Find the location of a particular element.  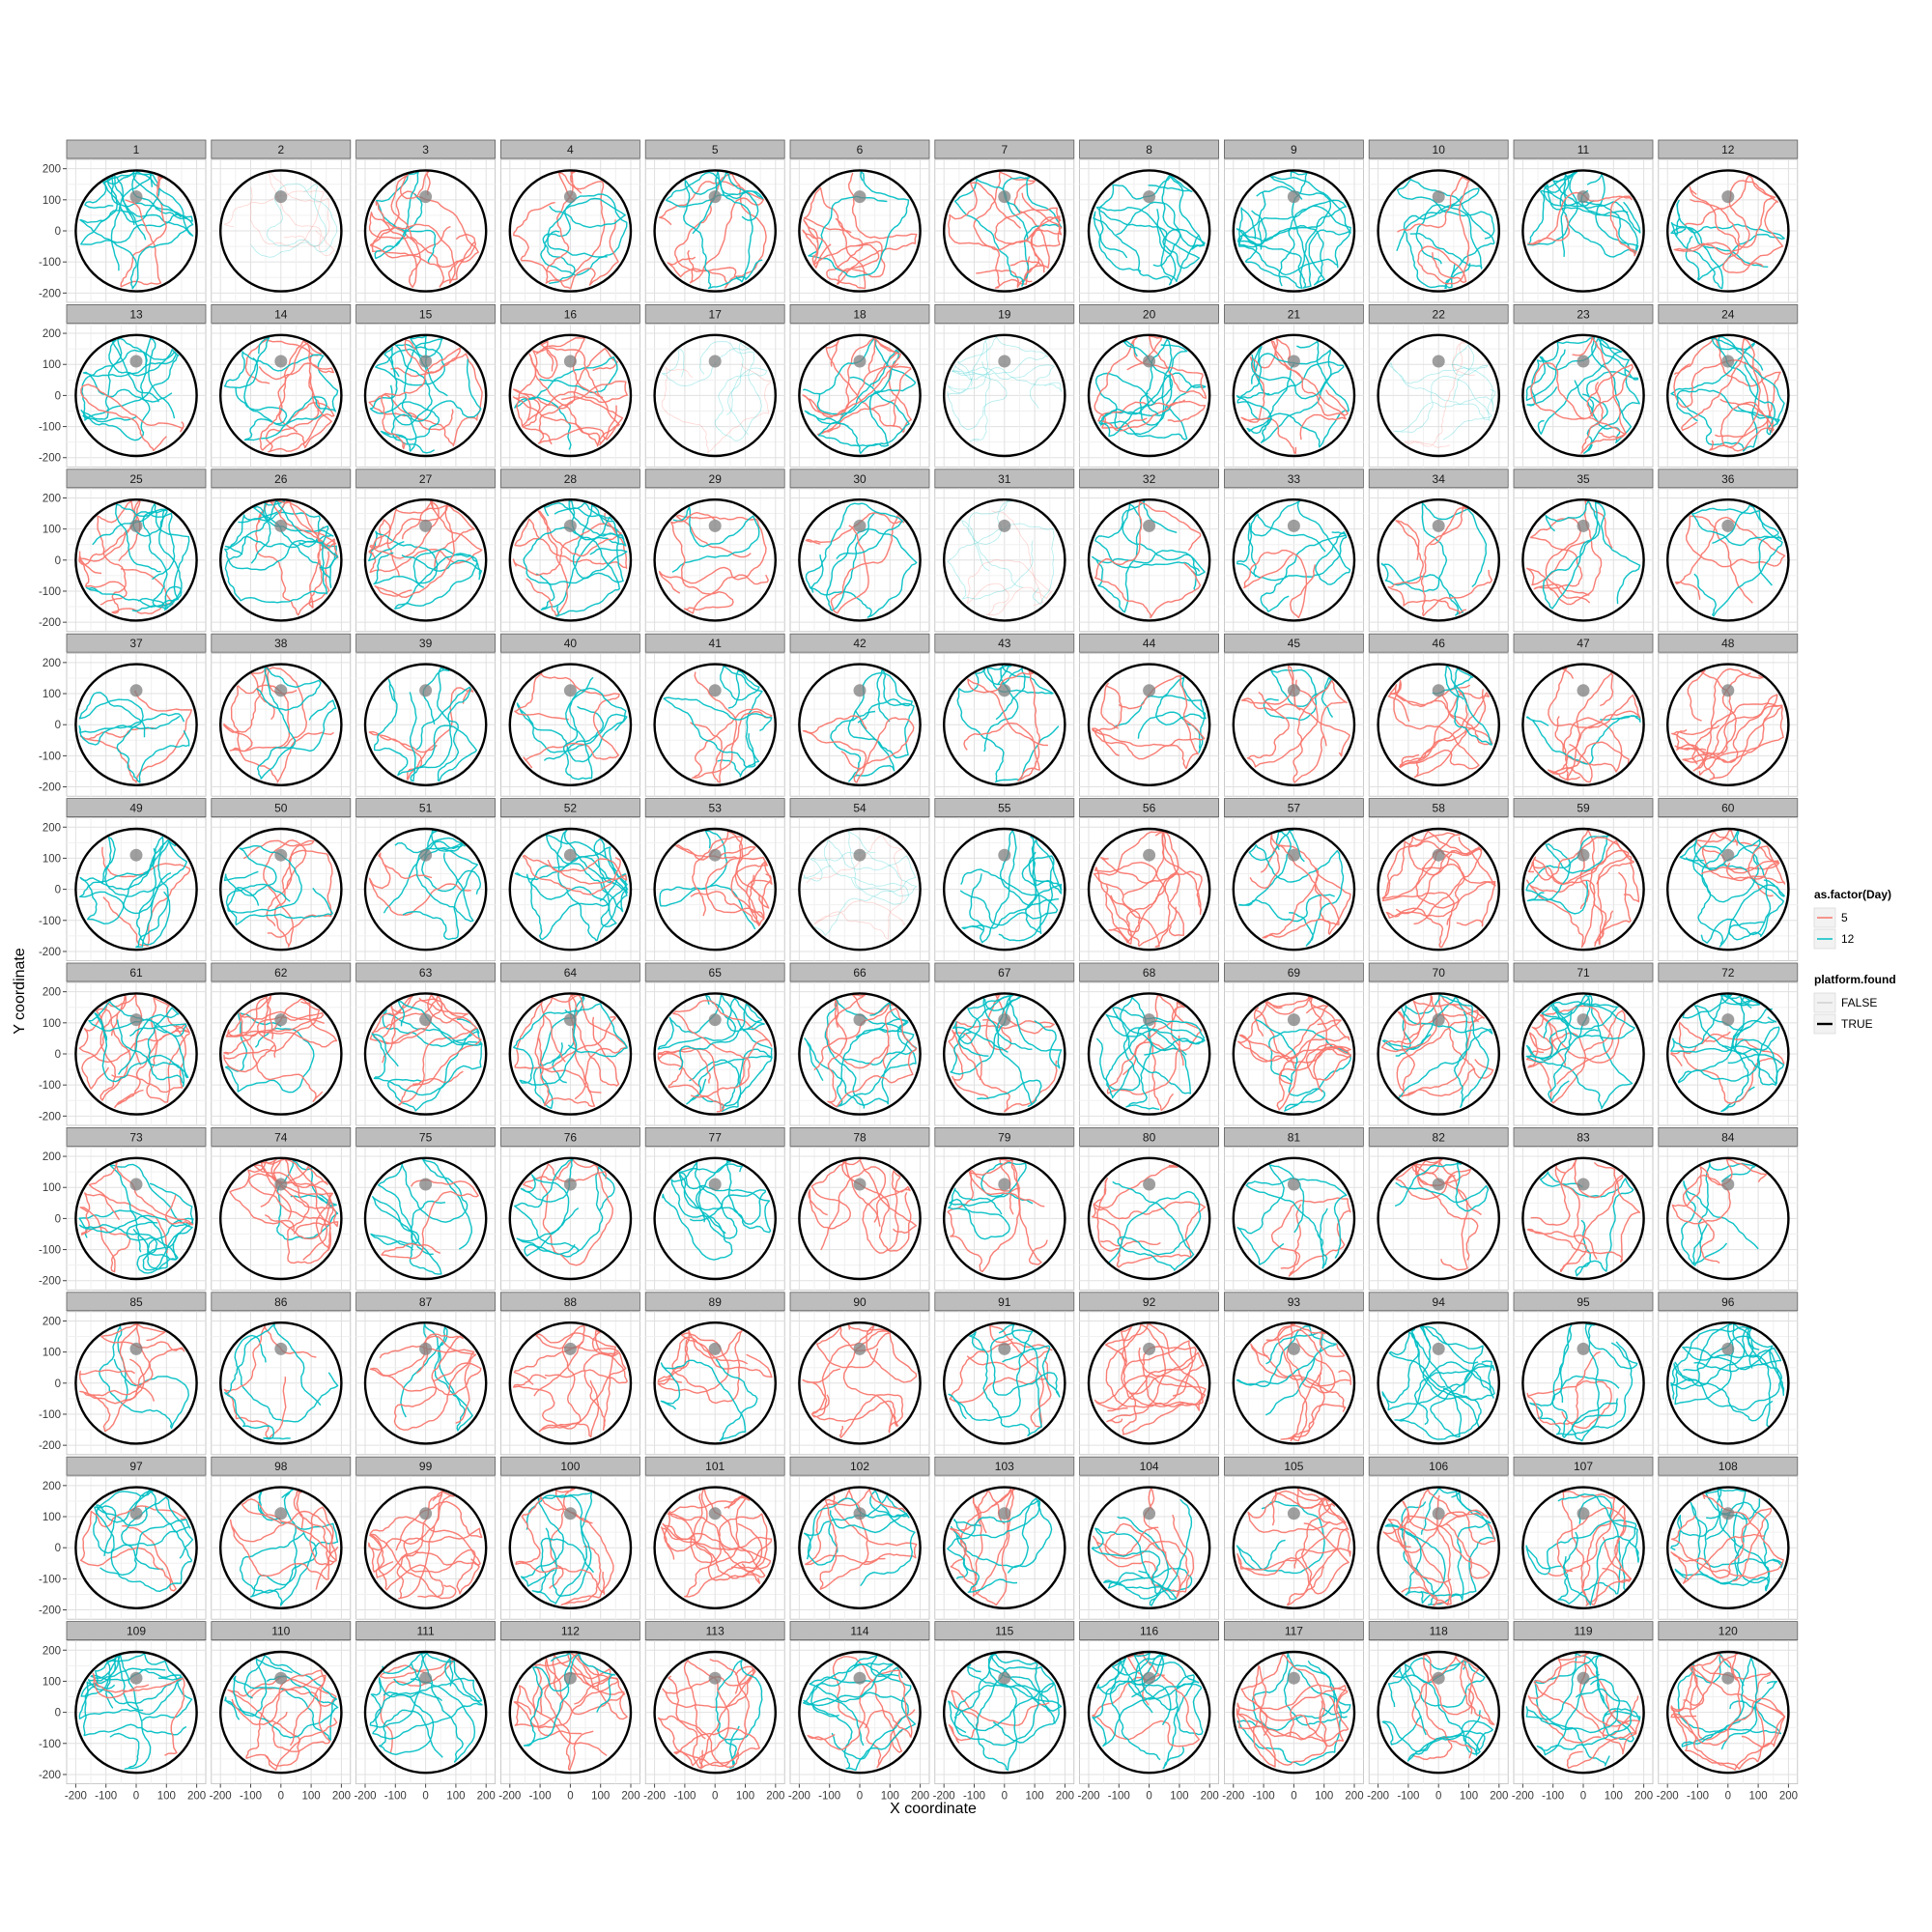

facet-panel: 120 -200 -100 0 100 200 is located at coordinates (1728, 1712).